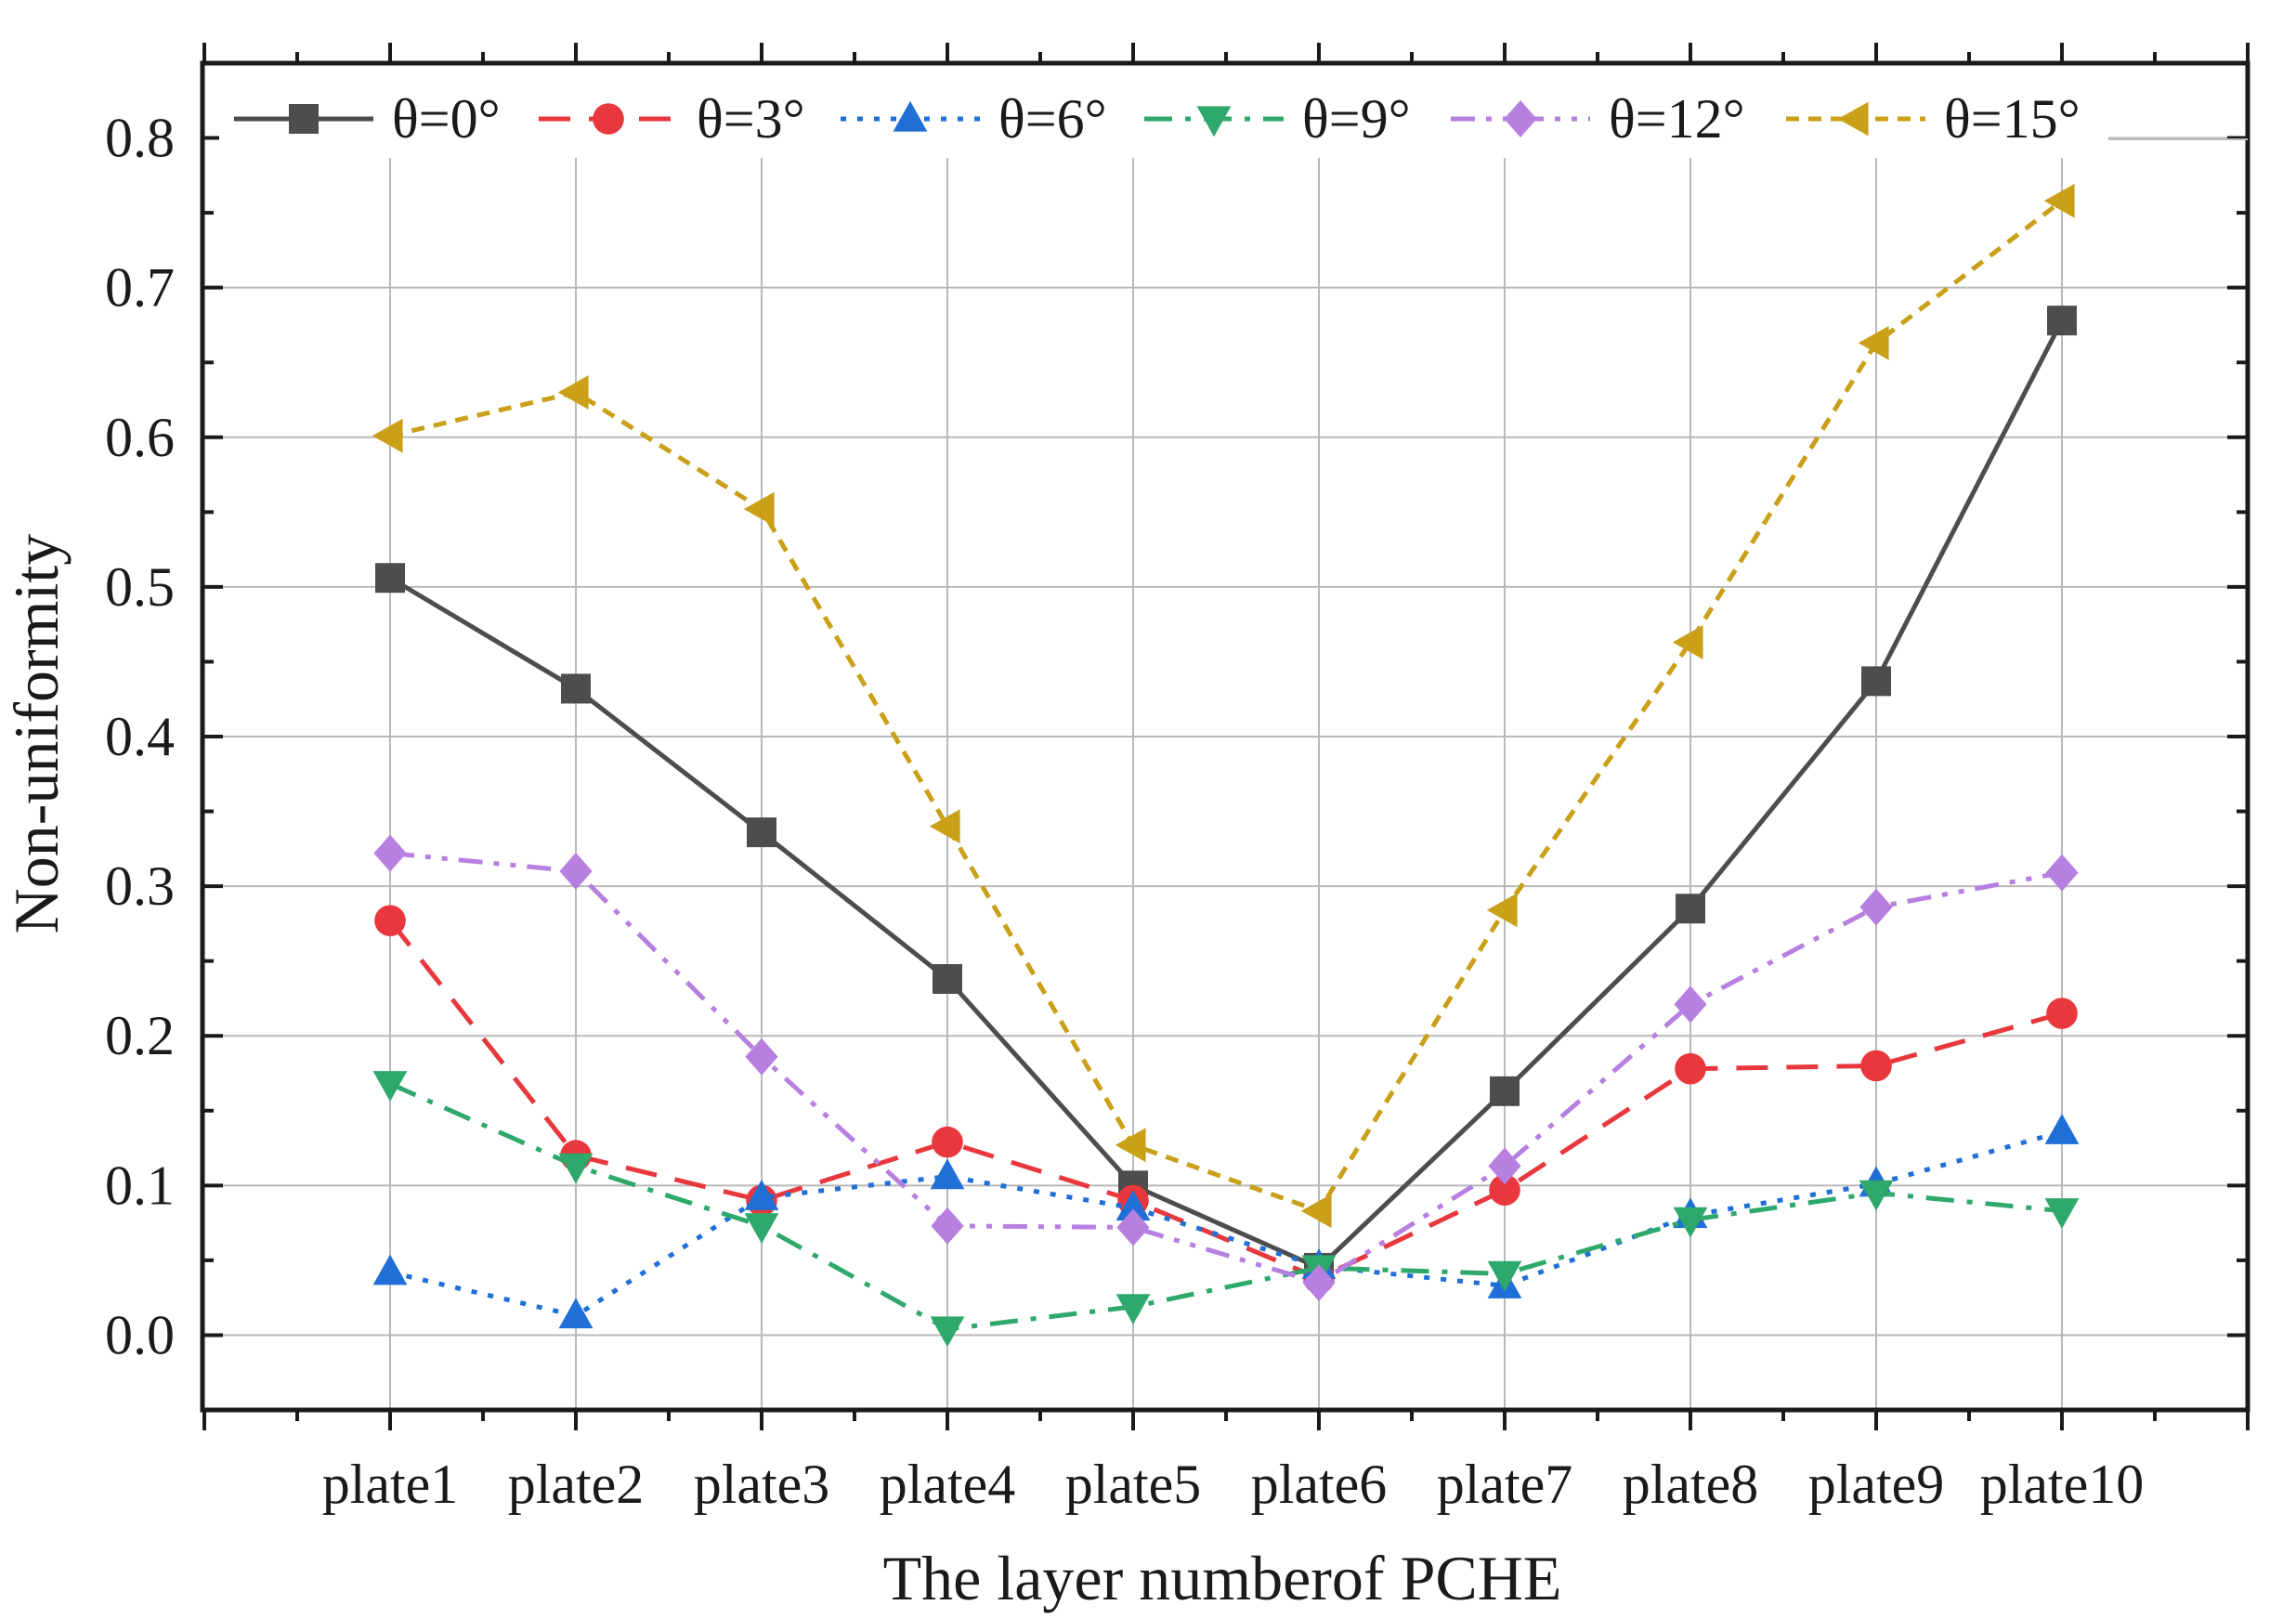  What do you see at coordinates (390, 1485) in the screenshot?
I see `x-tick-label: plate1` at bounding box center [390, 1485].